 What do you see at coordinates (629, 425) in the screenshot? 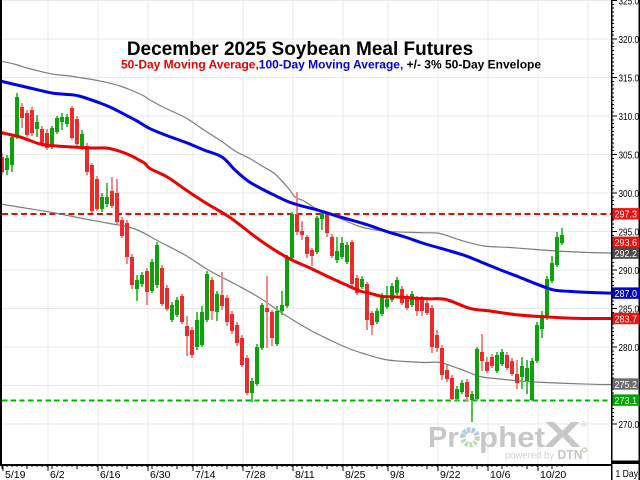
I see `svg-text: 270.0` at bounding box center [629, 425].